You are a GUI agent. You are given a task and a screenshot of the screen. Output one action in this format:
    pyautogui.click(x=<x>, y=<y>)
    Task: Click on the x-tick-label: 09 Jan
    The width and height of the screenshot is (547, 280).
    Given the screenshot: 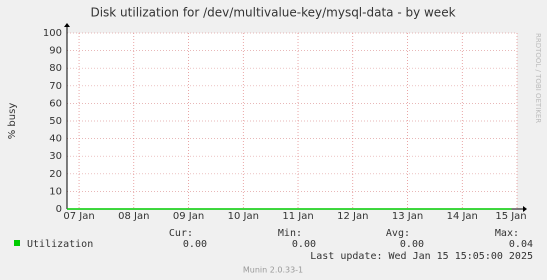 What is the action you would take?
    pyautogui.click(x=188, y=216)
    